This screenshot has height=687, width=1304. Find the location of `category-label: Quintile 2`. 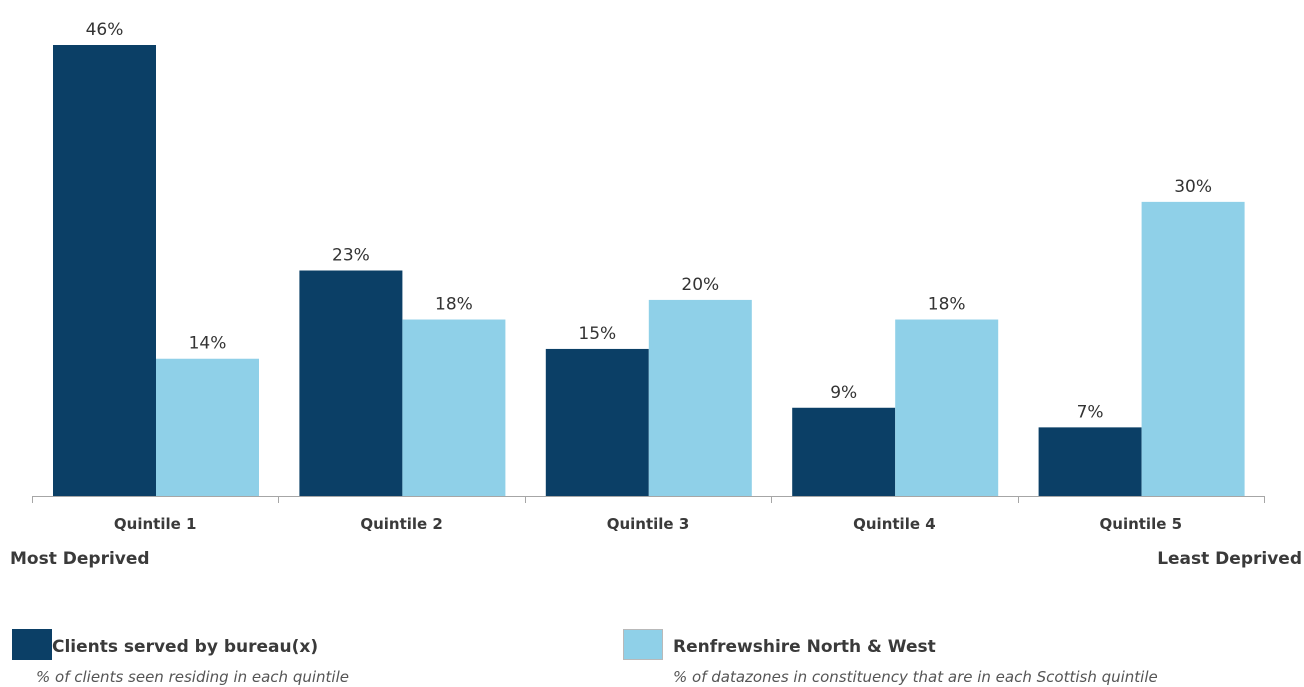

category-label: Quintile 2 is located at coordinates (401, 524).